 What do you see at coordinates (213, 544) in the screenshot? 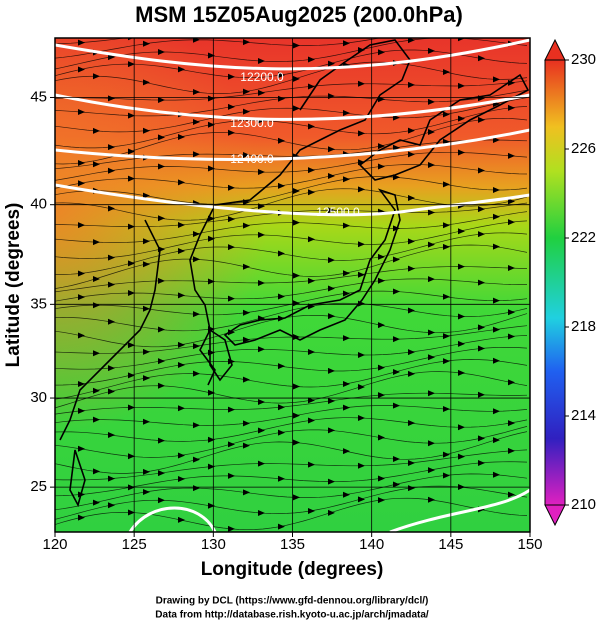
I see `x-tick-label: 130` at bounding box center [213, 544].